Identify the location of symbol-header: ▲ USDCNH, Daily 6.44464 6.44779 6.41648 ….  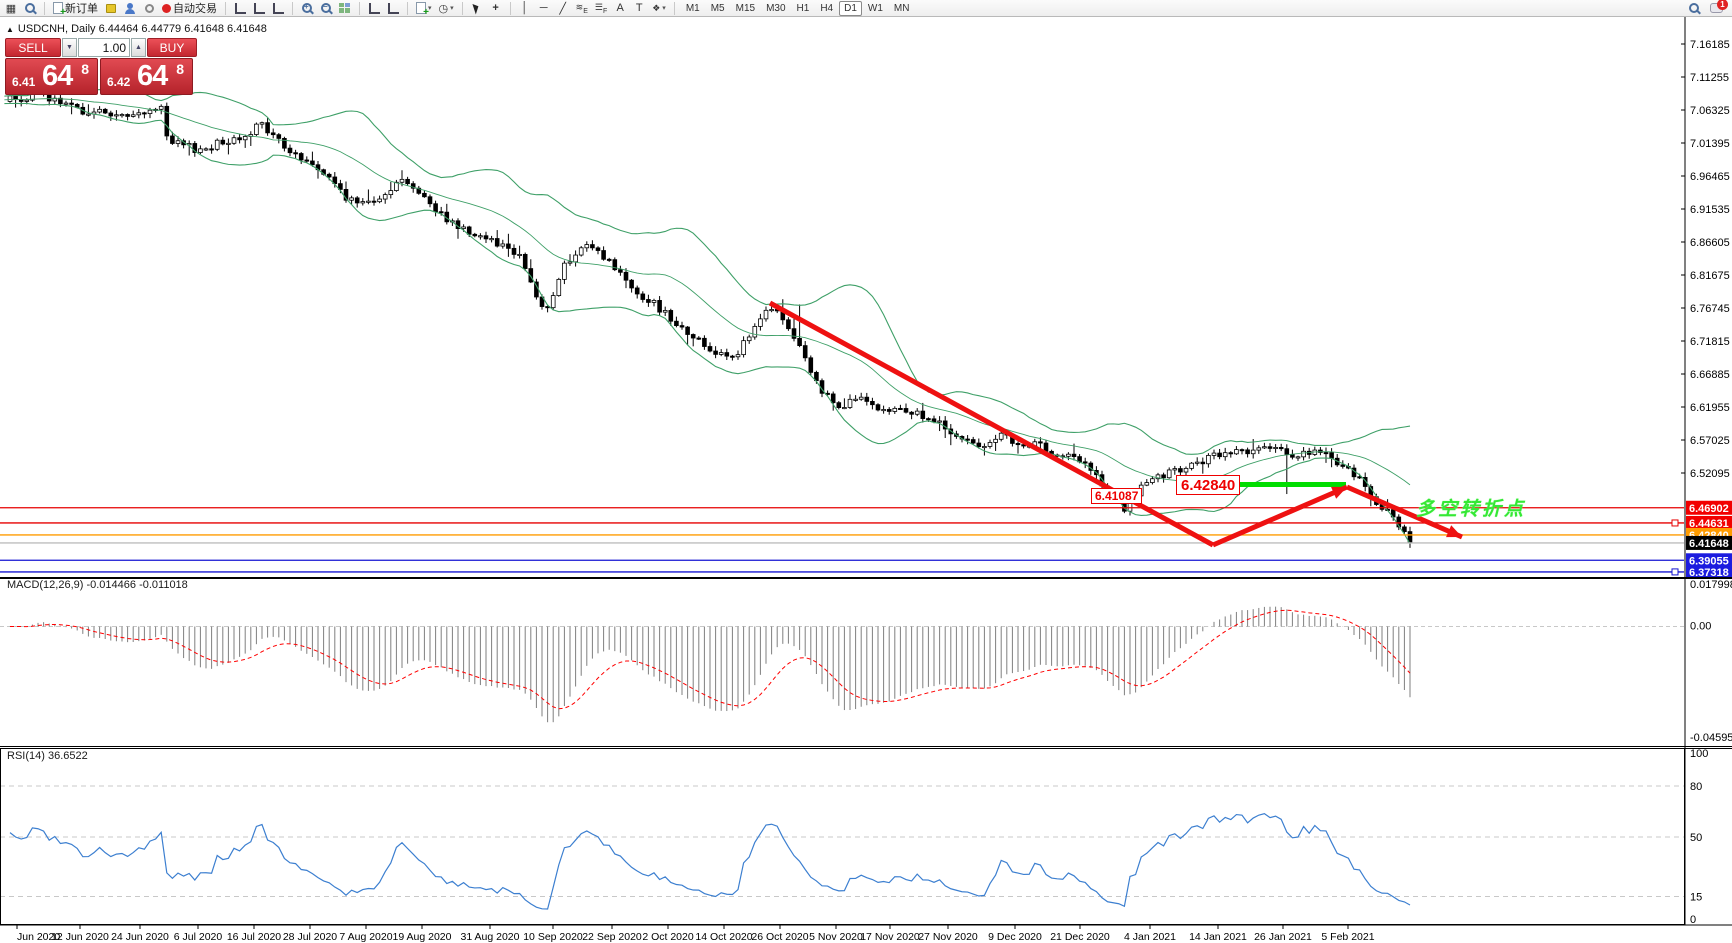
(136, 29).